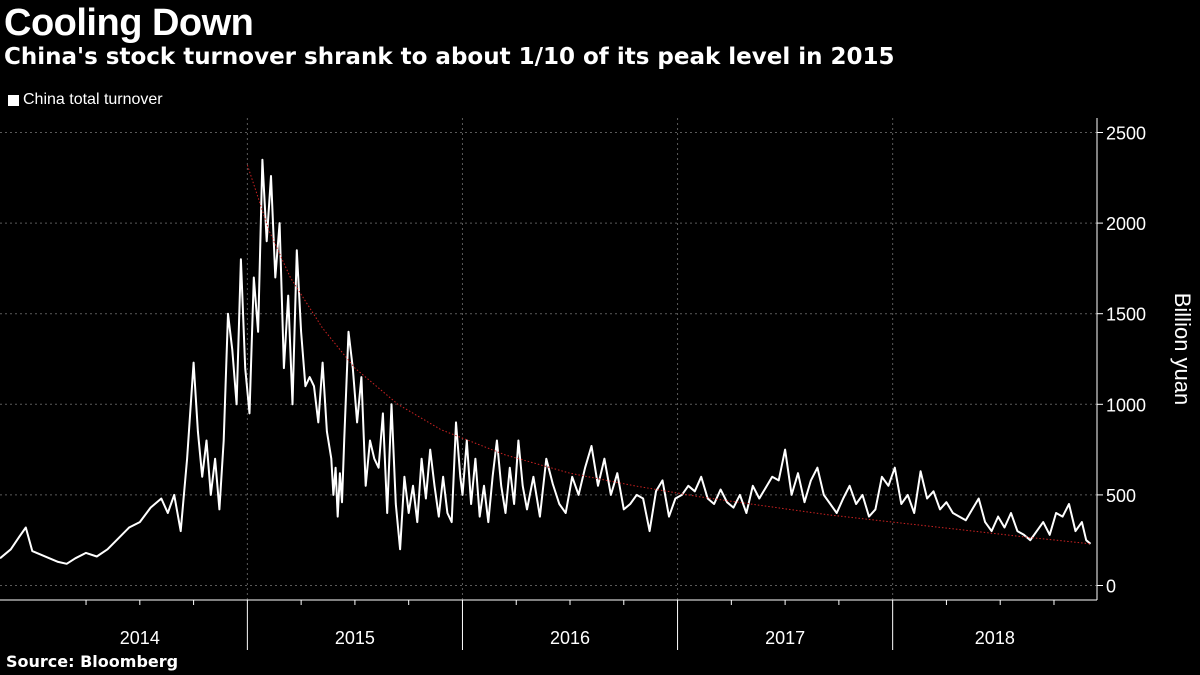 The height and width of the screenshot is (675, 1200). Describe the element at coordinates (93, 99) in the screenshot. I see `legend-label: China total turnover` at that location.